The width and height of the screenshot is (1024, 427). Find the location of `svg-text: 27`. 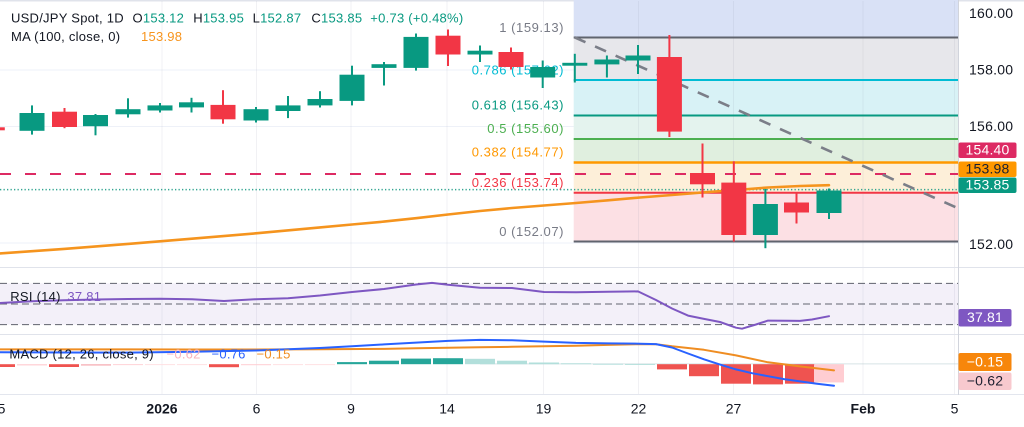

svg-text: 27 is located at coordinates (734, 409).